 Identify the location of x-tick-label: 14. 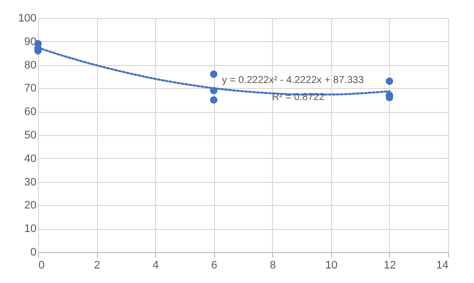
(442, 266).